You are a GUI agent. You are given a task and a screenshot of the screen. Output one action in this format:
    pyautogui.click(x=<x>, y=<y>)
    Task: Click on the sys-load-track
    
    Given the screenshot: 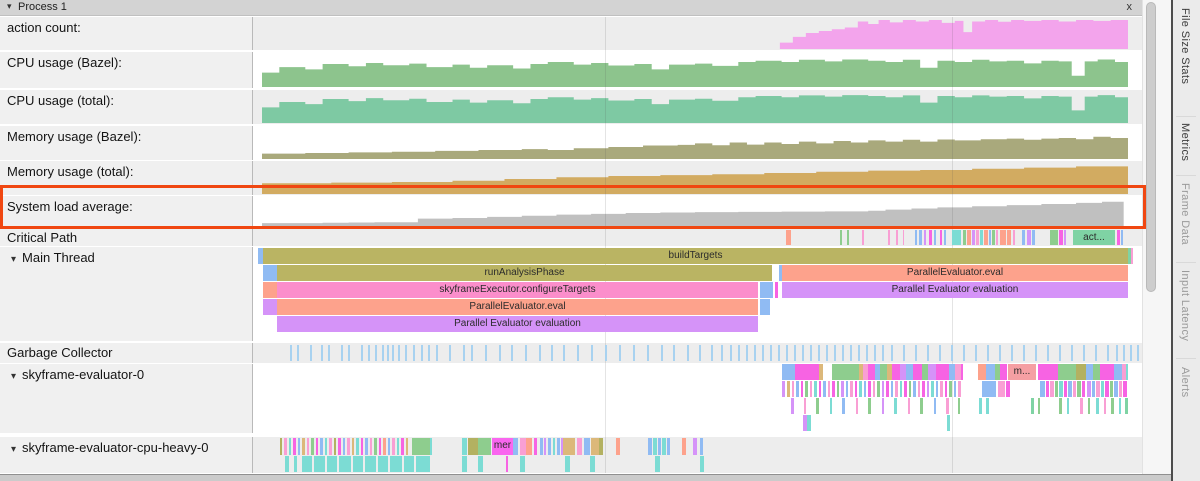 What is the action you would take?
    pyautogui.click(x=697, y=212)
    